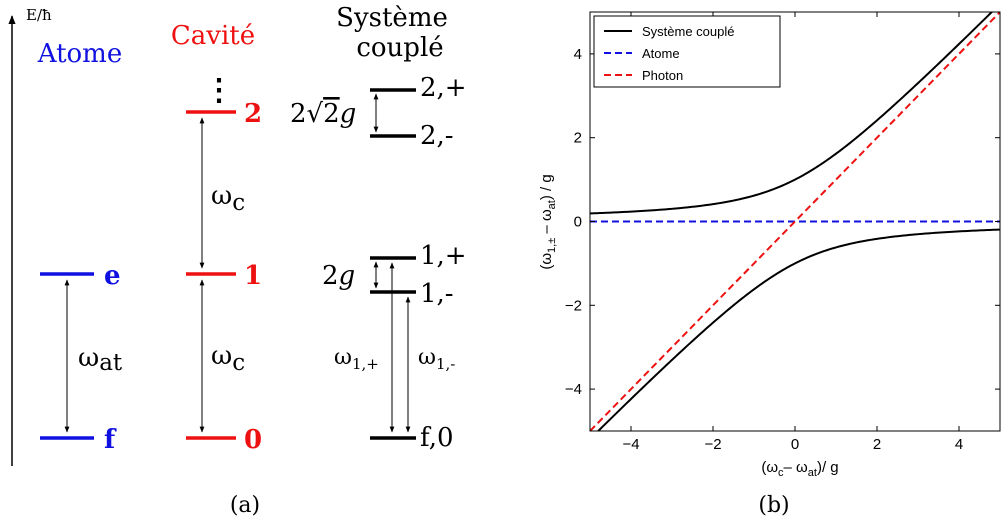  I want to click on cavity-dots: ⋮, so click(219, 90).